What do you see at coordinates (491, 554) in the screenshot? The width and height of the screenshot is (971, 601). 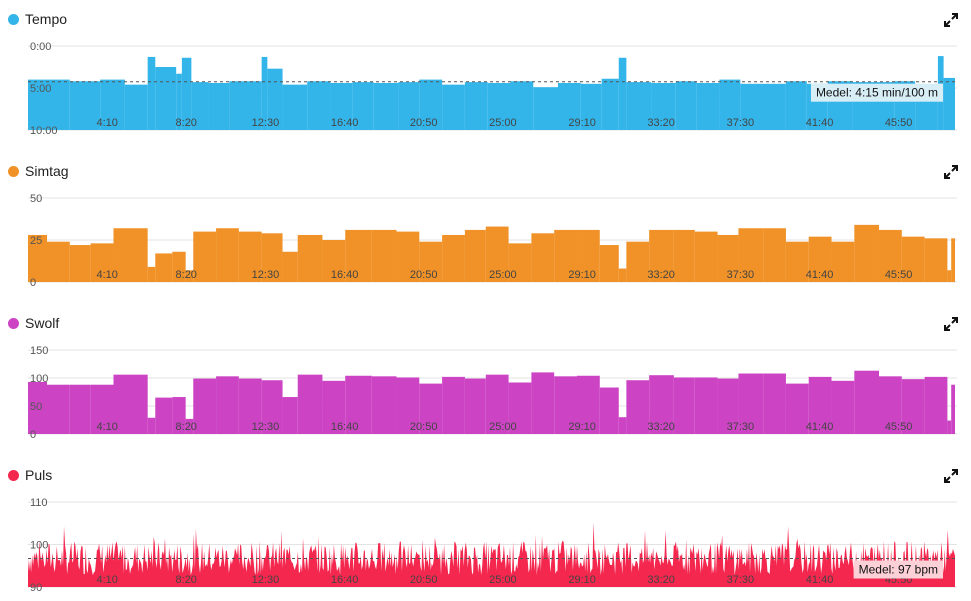 I see `area-series` at bounding box center [491, 554].